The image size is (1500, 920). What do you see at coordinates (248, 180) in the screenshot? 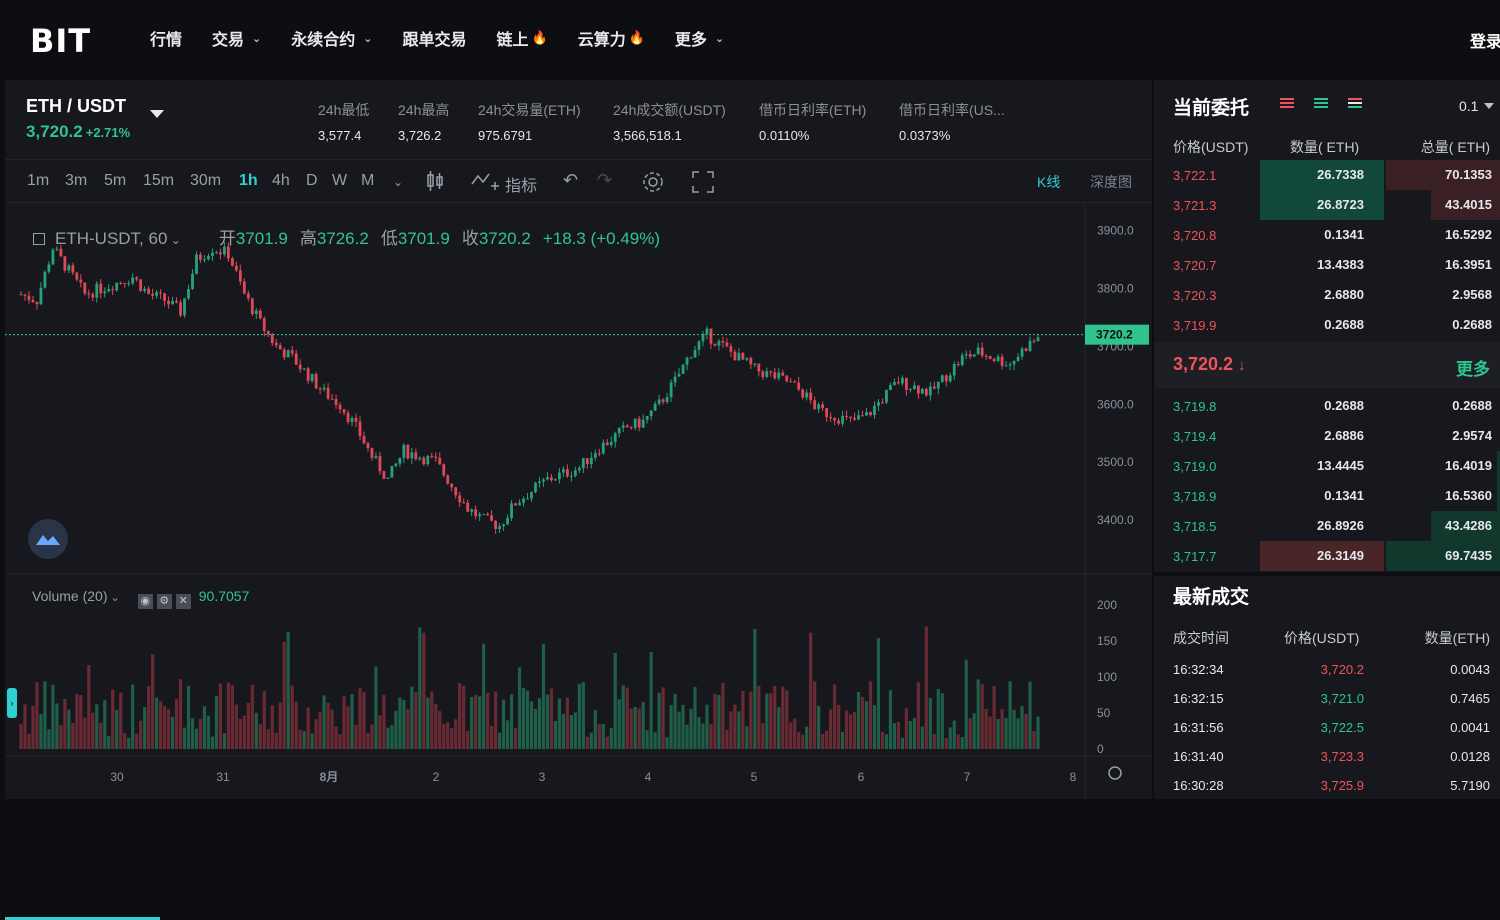
I see `timeframe-1h: 1h` at bounding box center [248, 180].